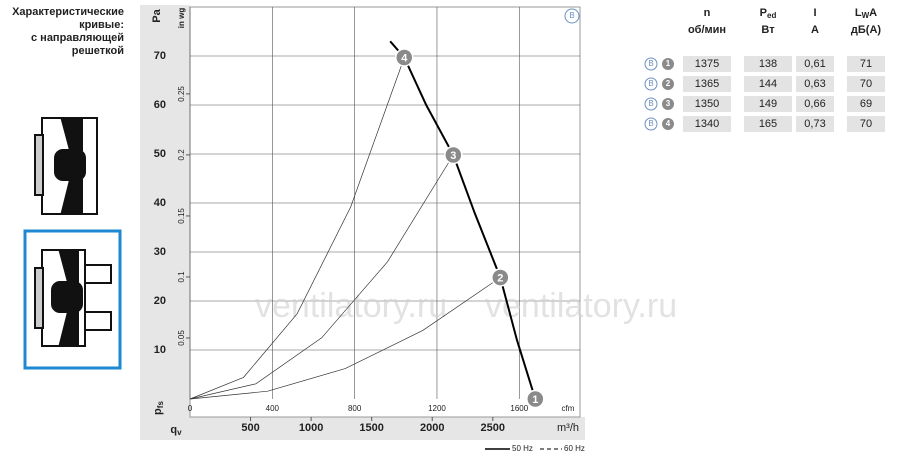  I want to click on y-axis-label: Pa, so click(157, 15).